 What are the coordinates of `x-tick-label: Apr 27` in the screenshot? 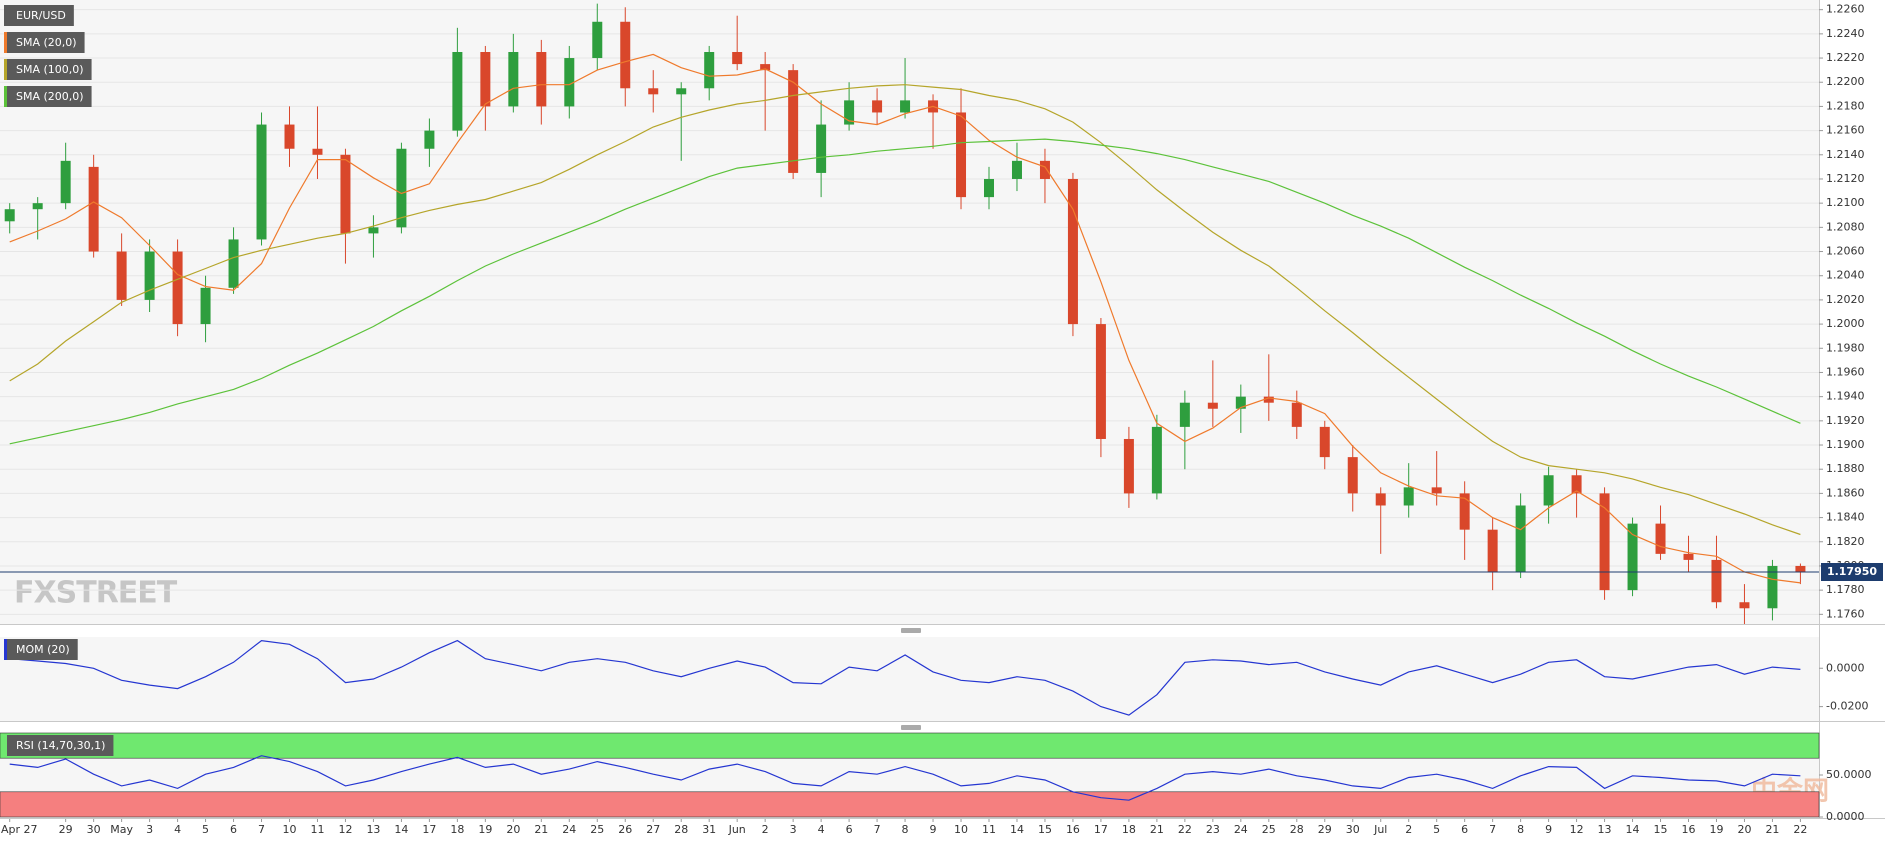 It's located at (19, 829).